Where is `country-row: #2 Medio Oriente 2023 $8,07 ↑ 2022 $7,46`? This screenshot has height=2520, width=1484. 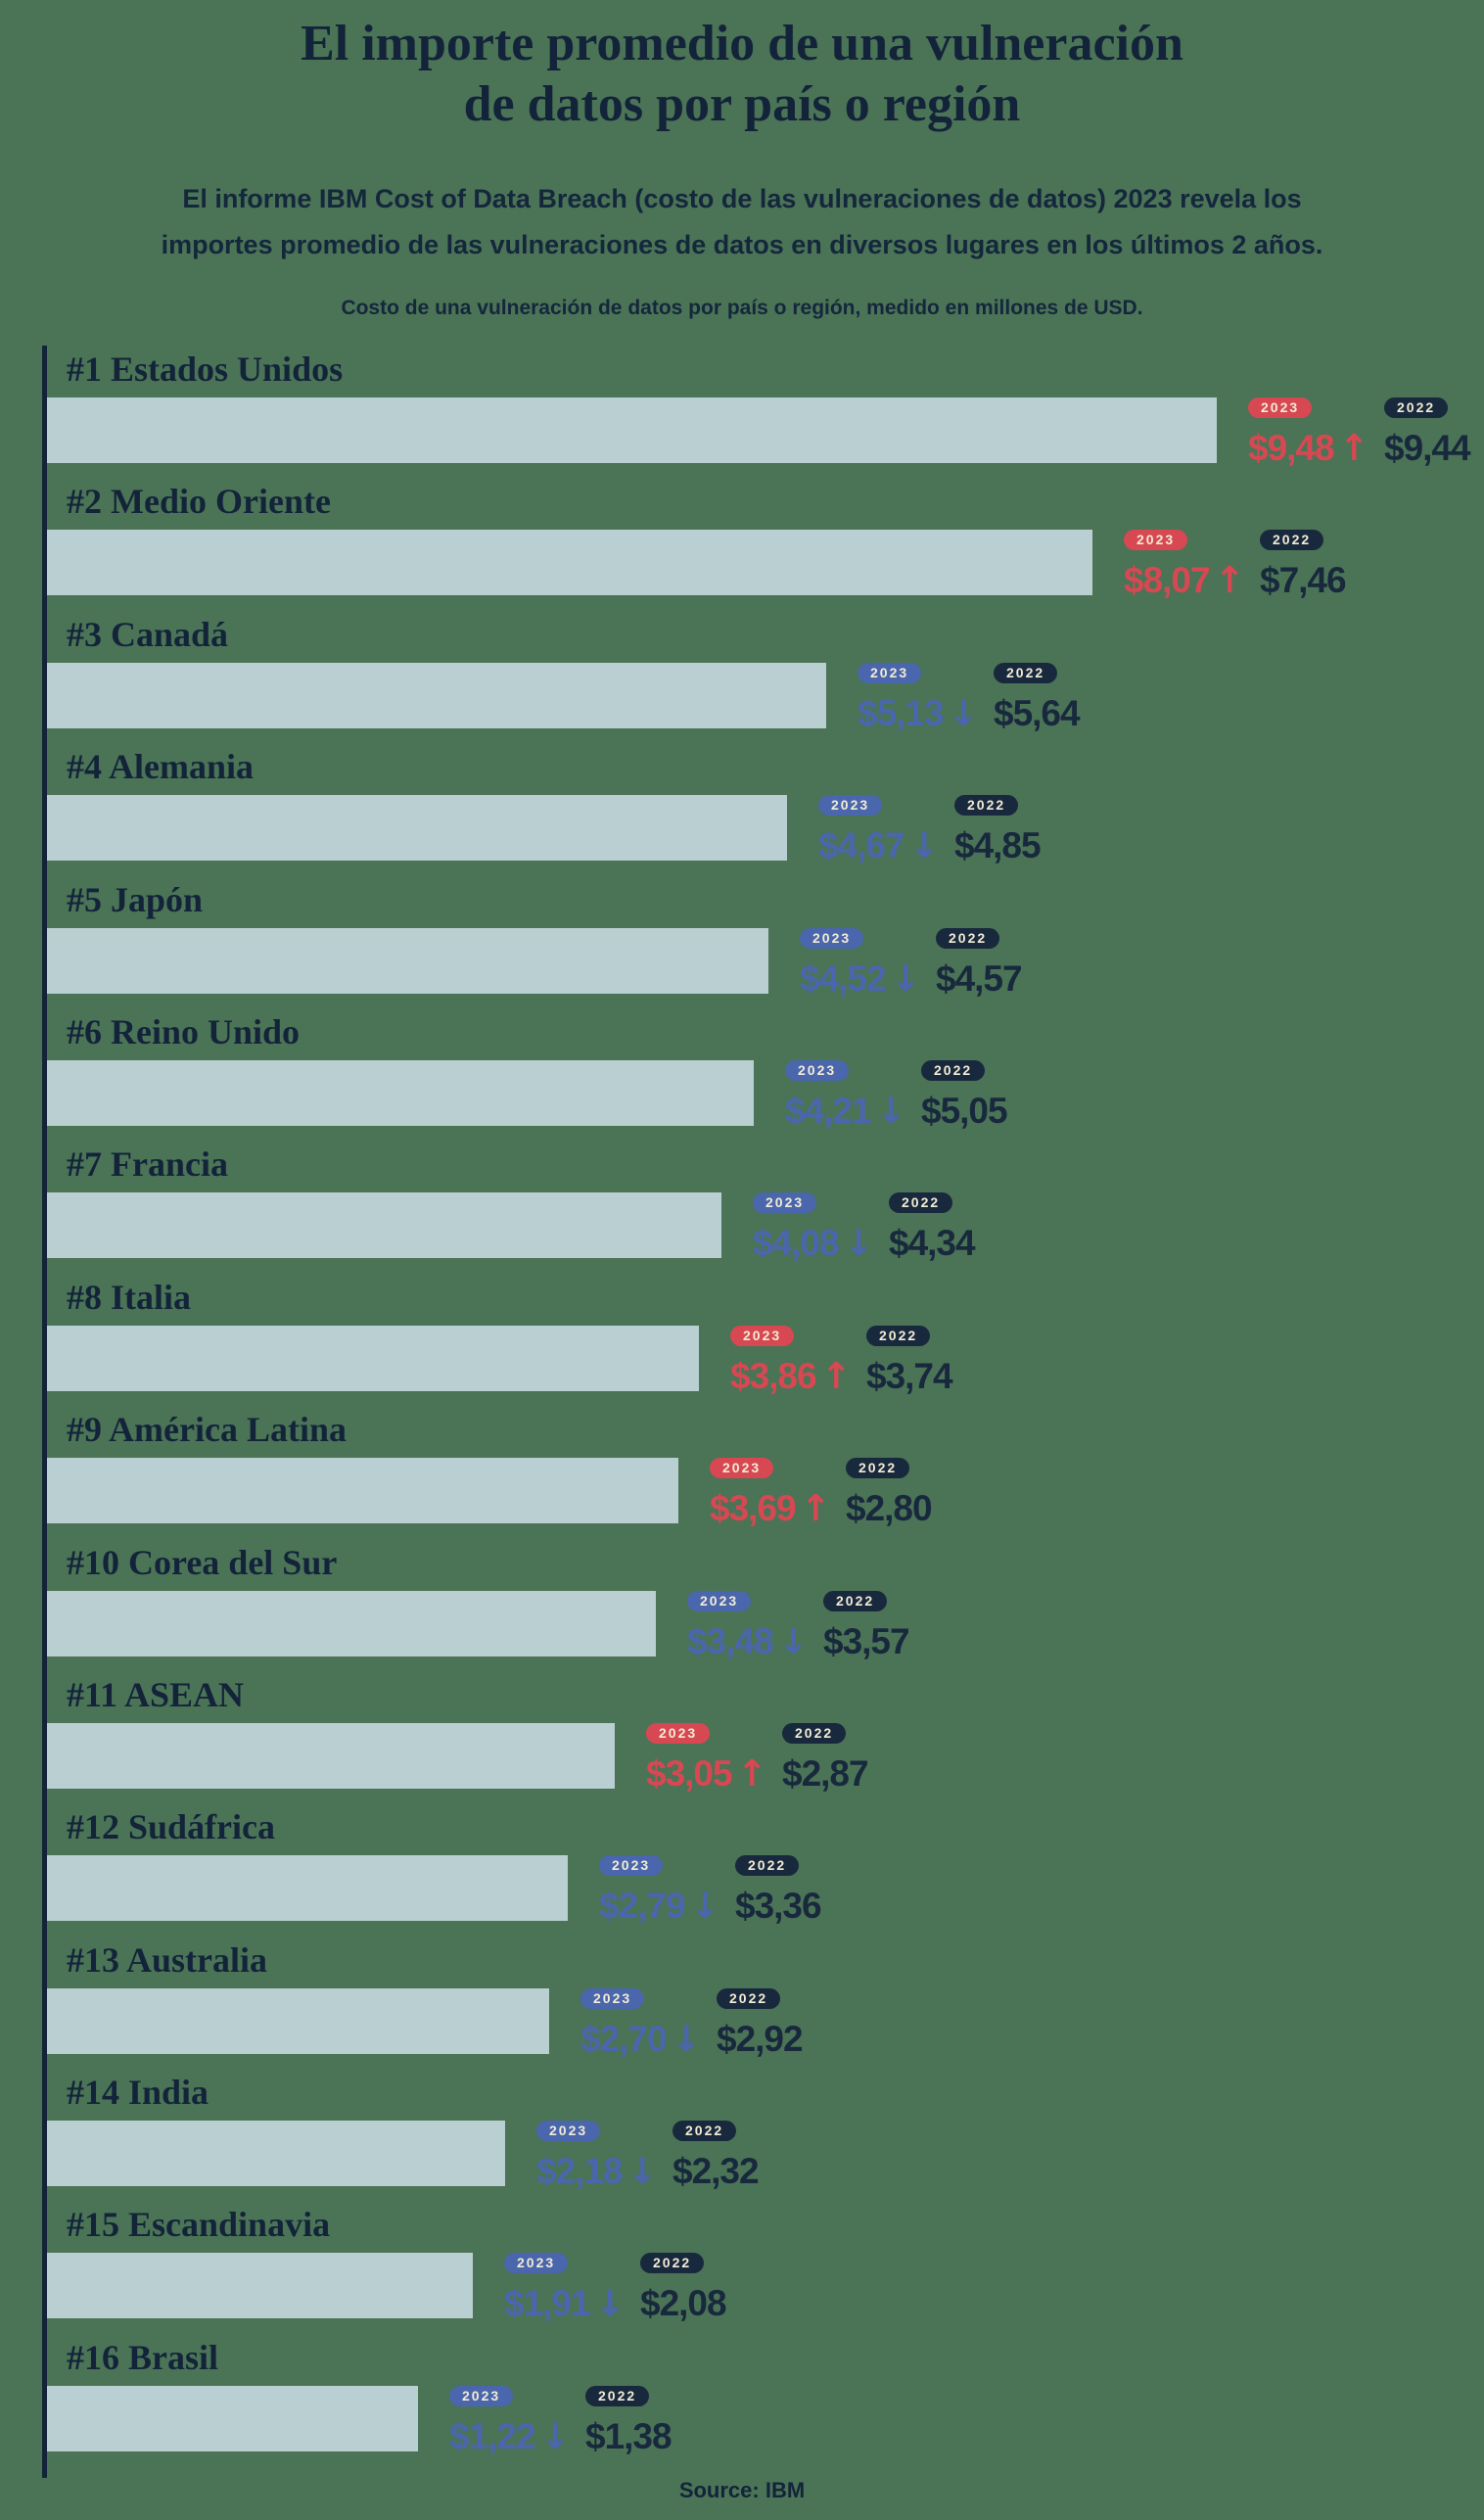
country-row: #2 Medio Oriente 2023 $8,07 ↑ 2022 $7,46 is located at coordinates (765, 544).